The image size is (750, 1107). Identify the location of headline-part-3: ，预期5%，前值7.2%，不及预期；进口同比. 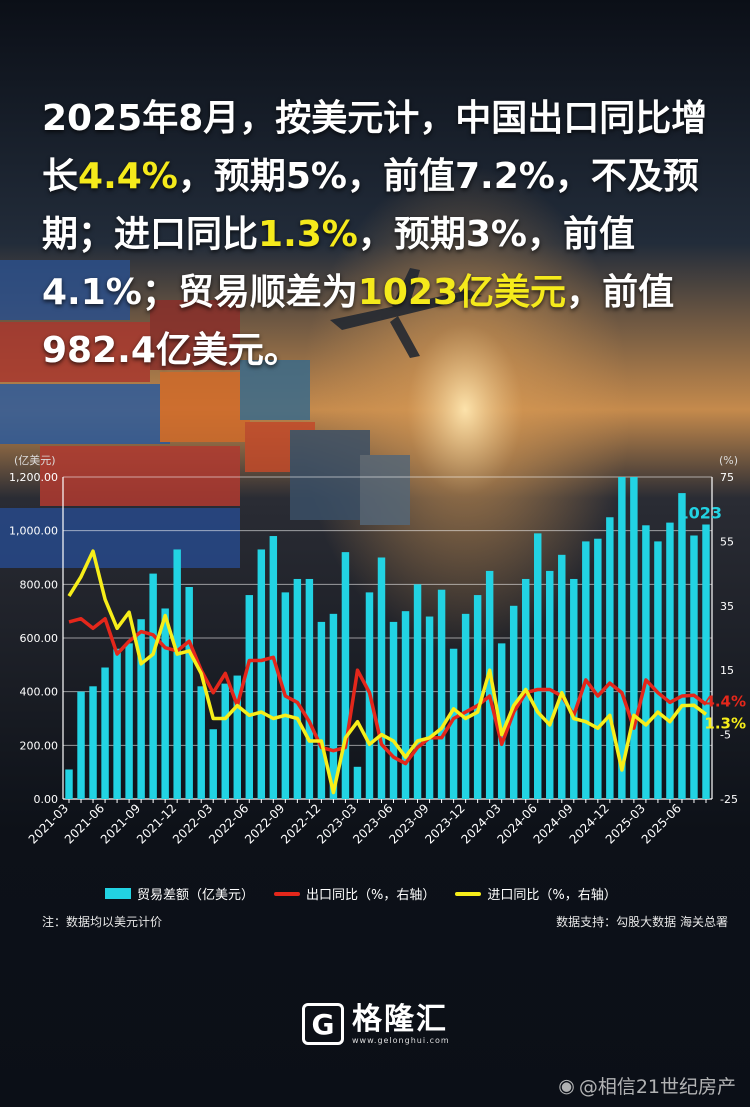
(370, 205).